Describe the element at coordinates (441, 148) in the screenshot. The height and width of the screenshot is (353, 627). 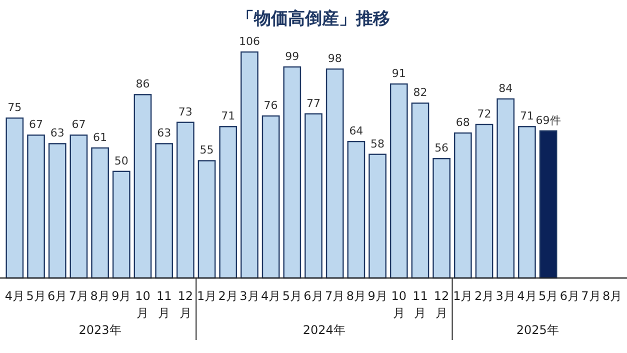
I see `data-label: 56` at that location.